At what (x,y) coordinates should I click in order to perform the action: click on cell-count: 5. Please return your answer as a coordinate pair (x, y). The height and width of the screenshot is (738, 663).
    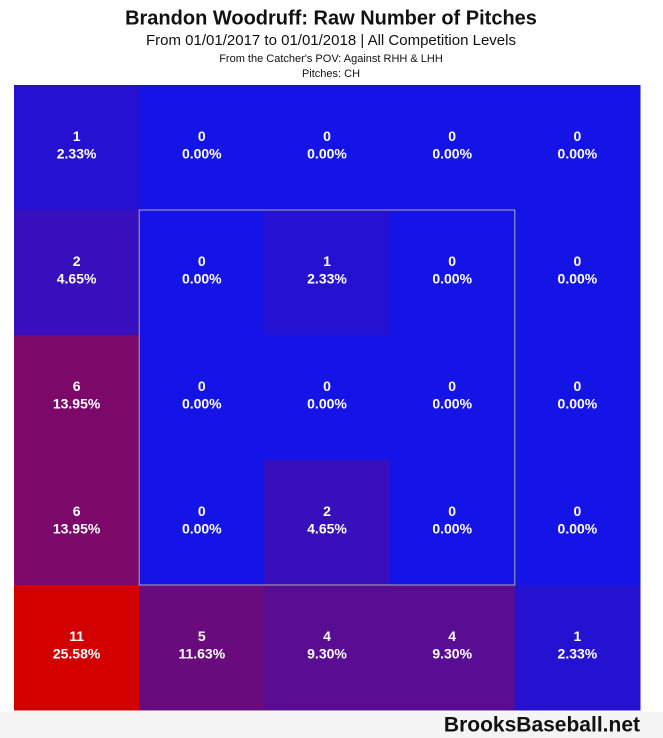
    Looking at the image, I should click on (202, 636).